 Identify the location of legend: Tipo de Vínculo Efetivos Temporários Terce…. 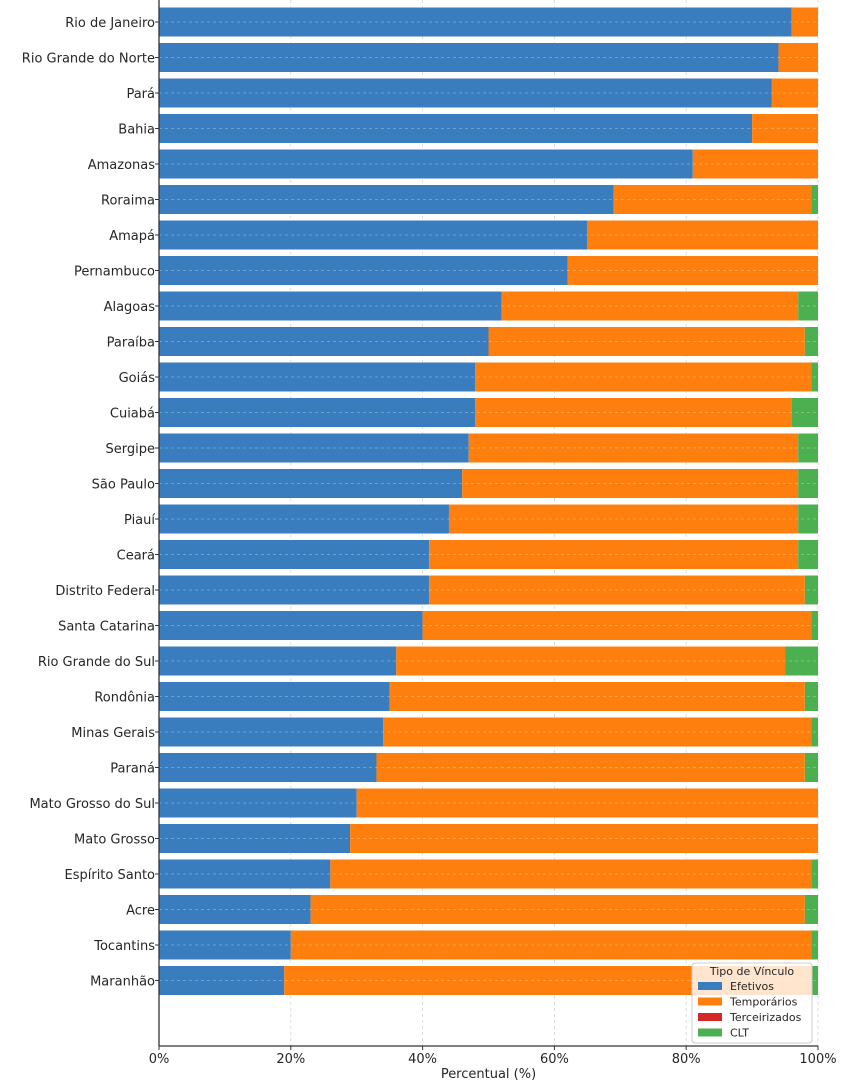
(752, 1003).